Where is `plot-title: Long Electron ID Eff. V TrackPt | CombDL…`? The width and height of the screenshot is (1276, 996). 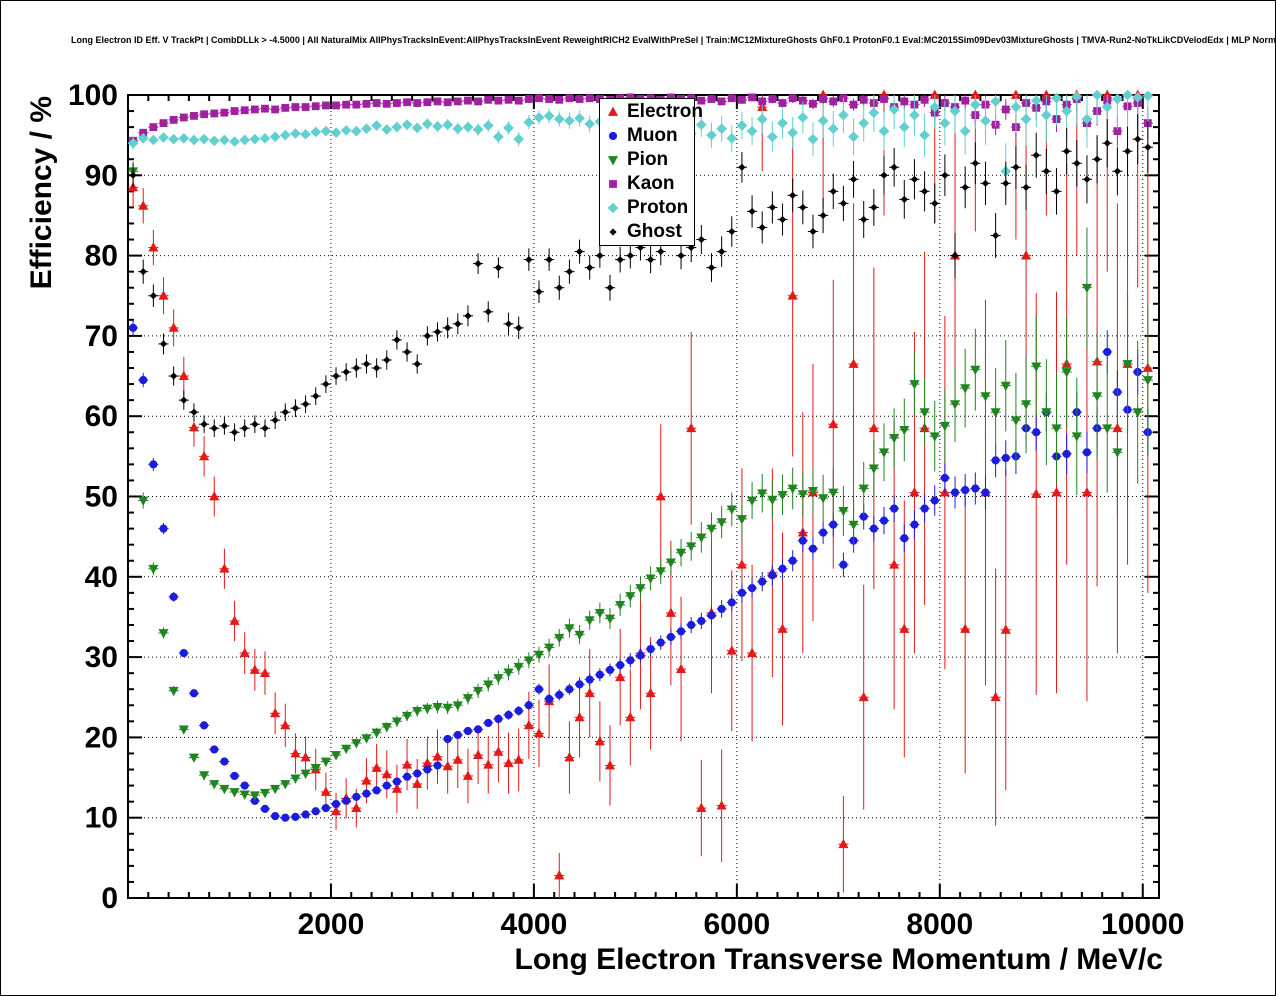
plot-title: Long Electron ID Eff. V TrackPt | CombDL… is located at coordinates (673, 40).